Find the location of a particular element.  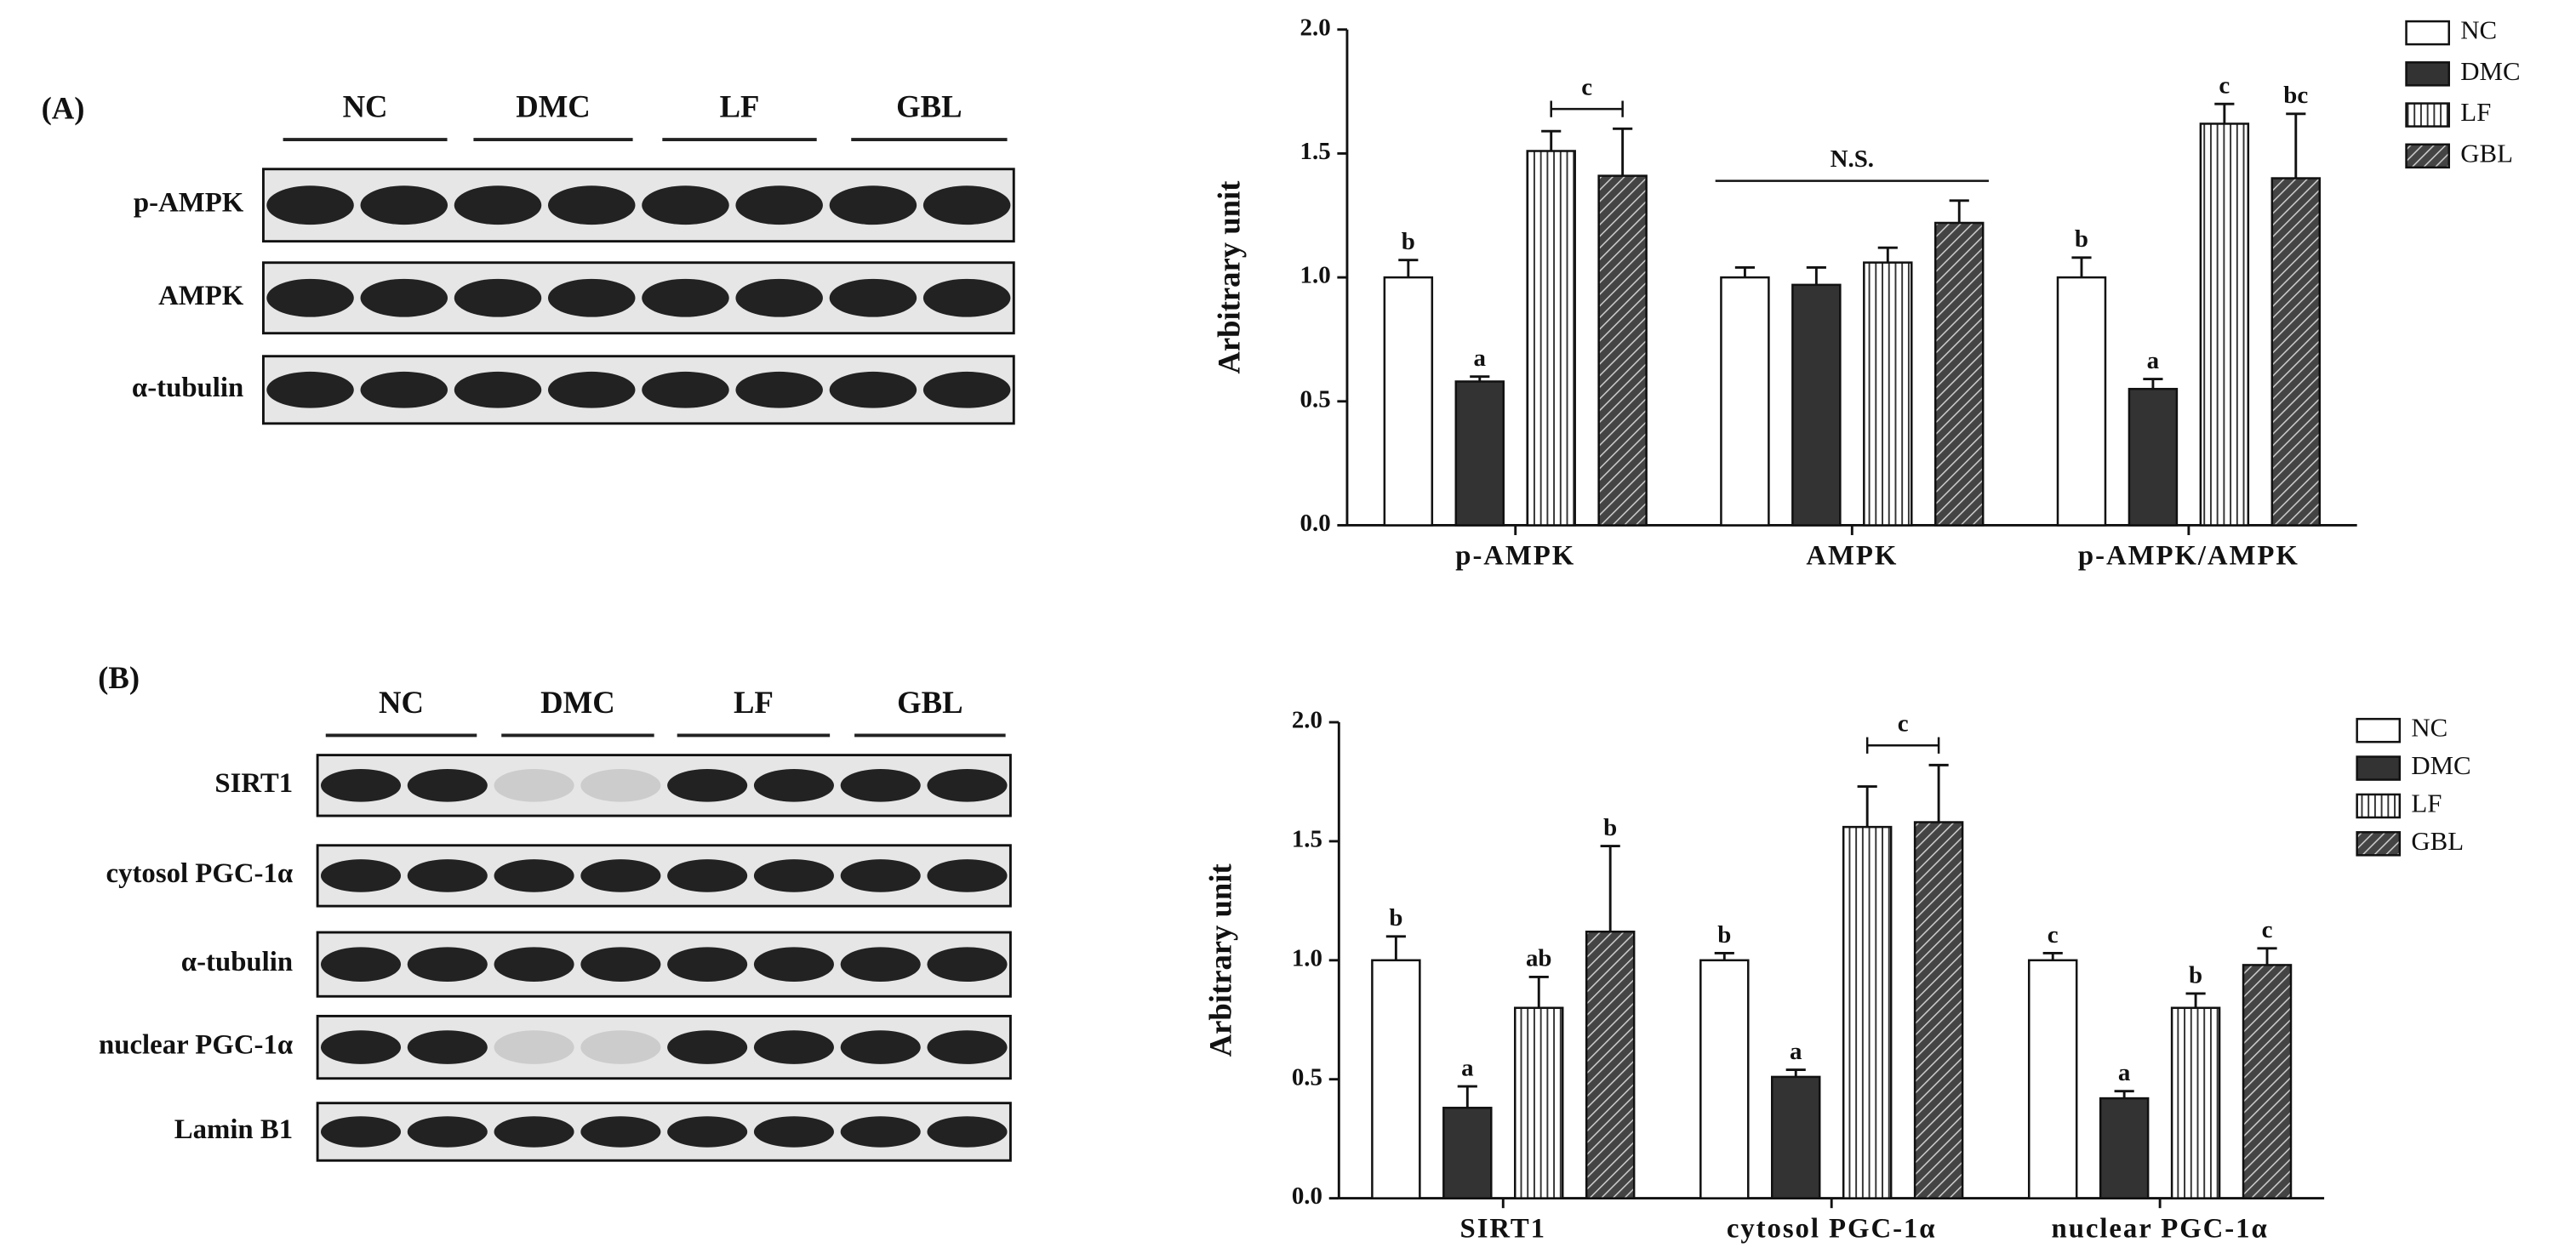

x-tick-label: p-AMPK/AMPK is located at coordinates (2188, 556).